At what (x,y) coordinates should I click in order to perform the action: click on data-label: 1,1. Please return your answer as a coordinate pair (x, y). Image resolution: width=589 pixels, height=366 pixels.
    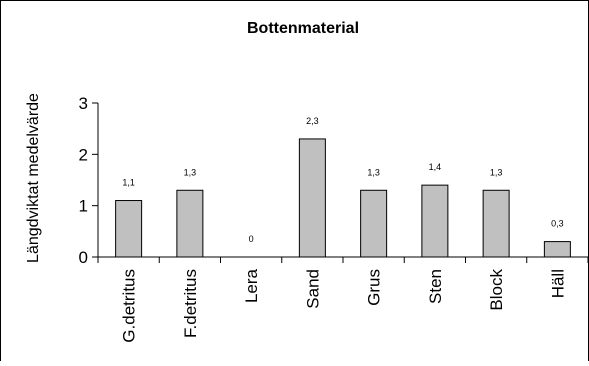
    Looking at the image, I should click on (128, 183).